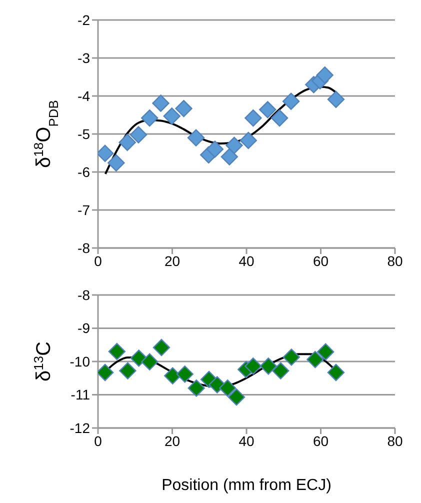 Image resolution: width=421 pixels, height=503 pixels. I want to click on y-tick-label: -6, so click(84, 172).